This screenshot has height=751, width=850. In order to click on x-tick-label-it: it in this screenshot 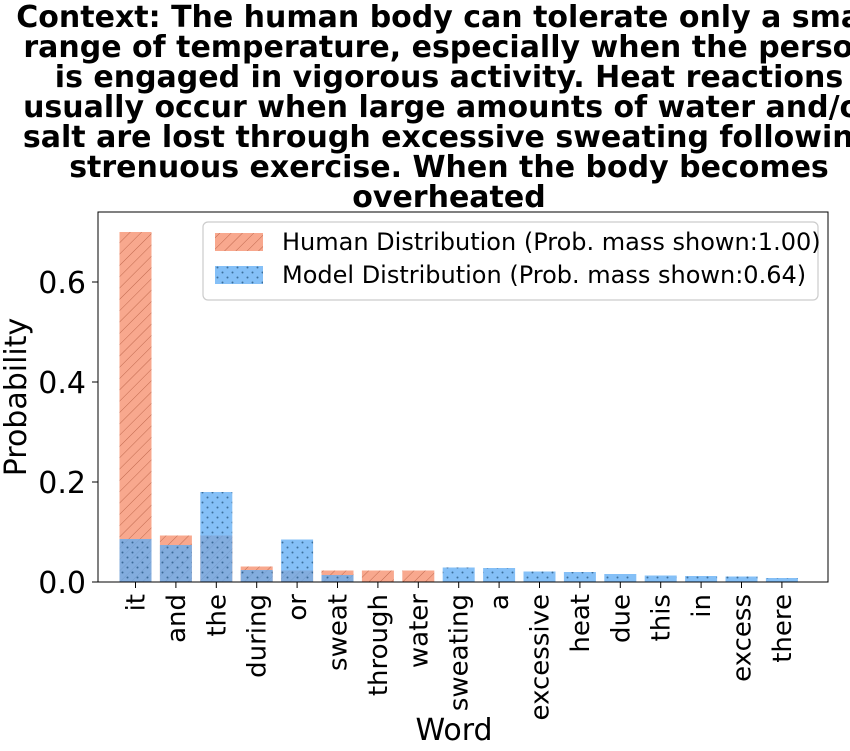, I will do `click(137, 602)`.